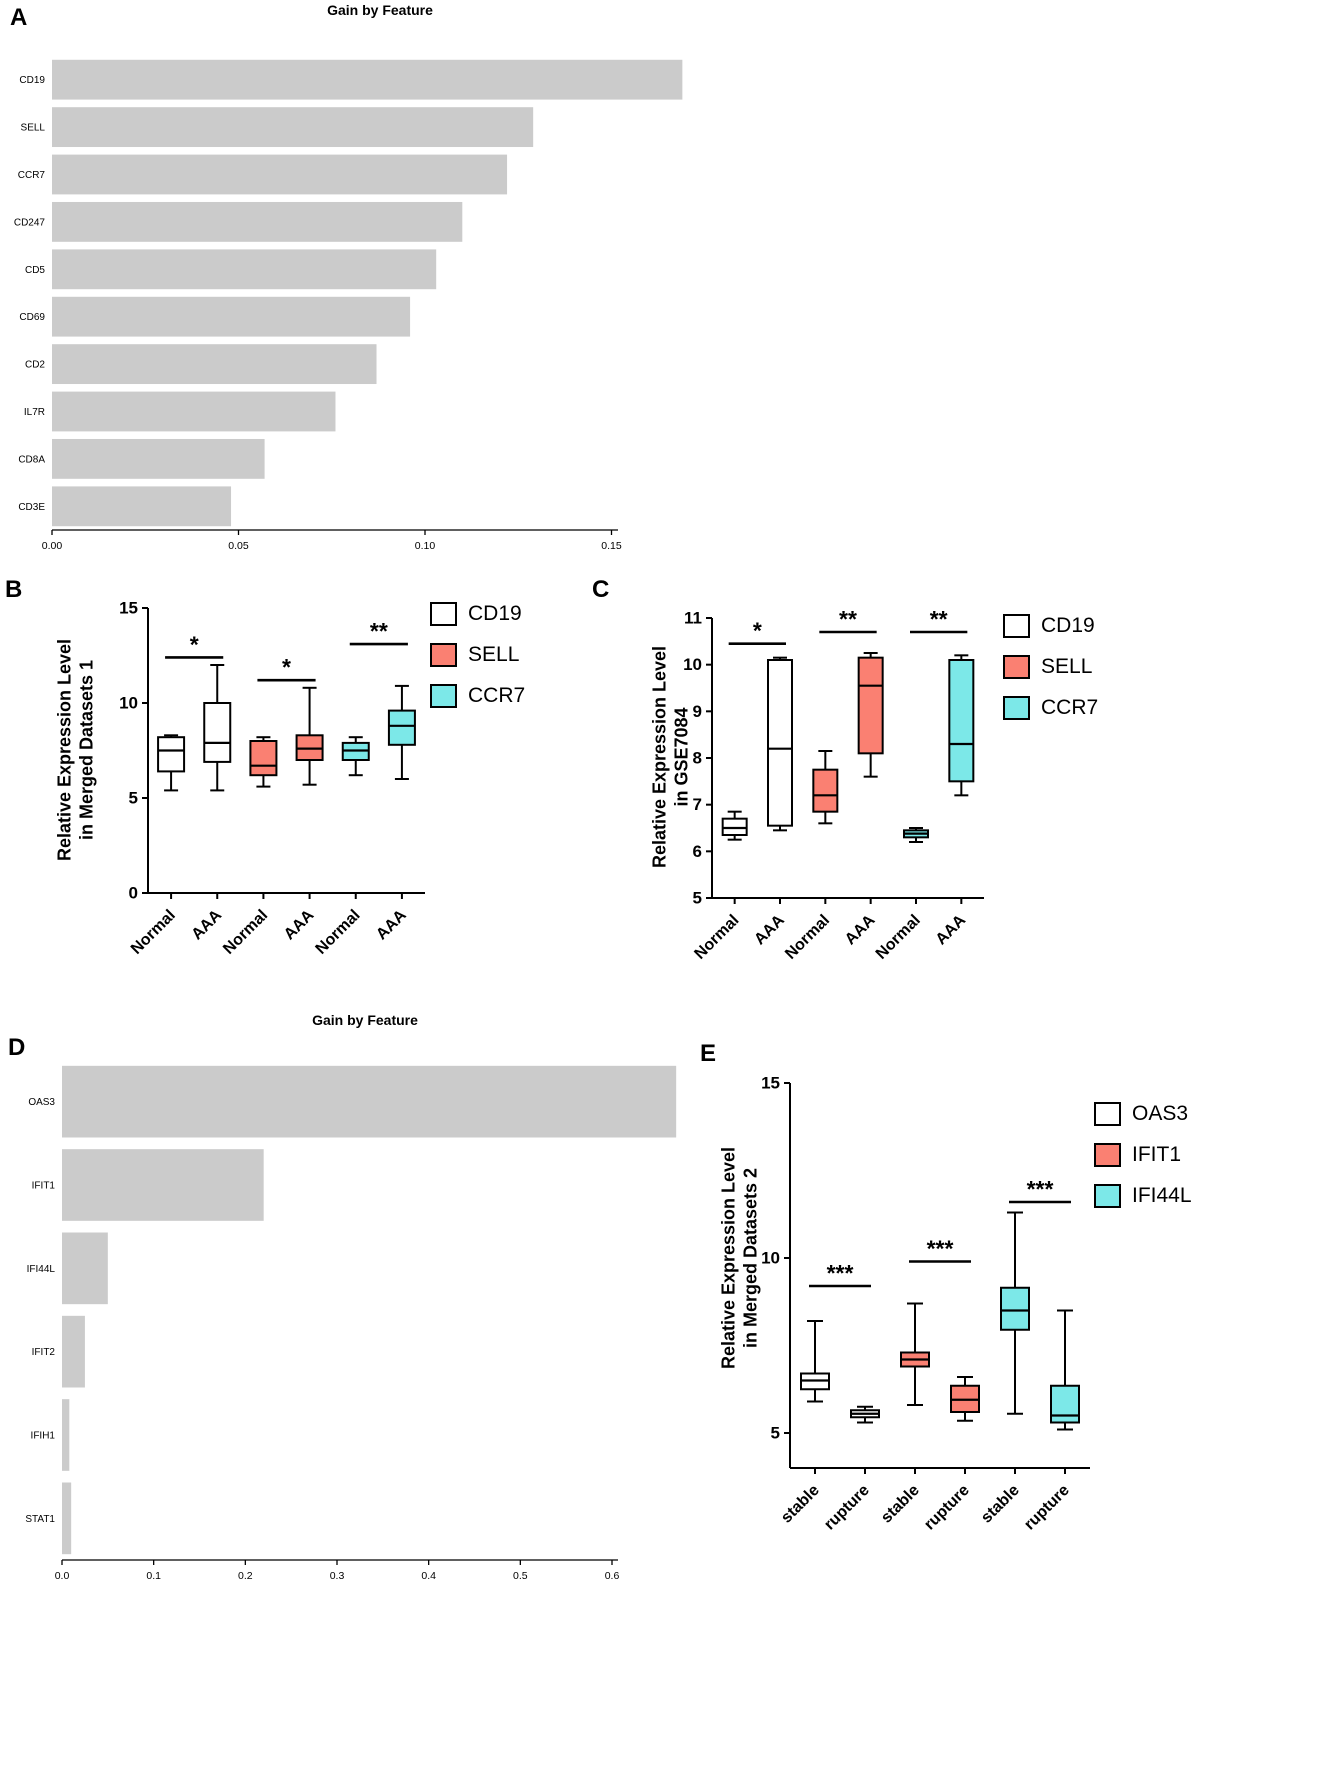 Image resolution: width=1341 pixels, height=1772 pixels. Describe the element at coordinates (425, 546) in the screenshot. I see `svg-text: 0.10` at that location.